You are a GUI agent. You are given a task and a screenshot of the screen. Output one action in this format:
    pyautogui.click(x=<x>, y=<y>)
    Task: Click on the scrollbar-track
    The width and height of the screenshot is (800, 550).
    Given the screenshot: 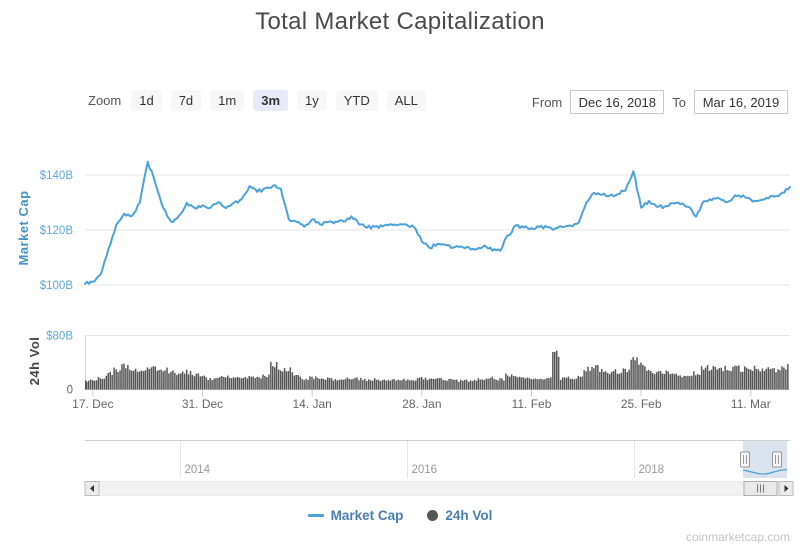 What is the action you would take?
    pyautogui.click(x=439, y=488)
    